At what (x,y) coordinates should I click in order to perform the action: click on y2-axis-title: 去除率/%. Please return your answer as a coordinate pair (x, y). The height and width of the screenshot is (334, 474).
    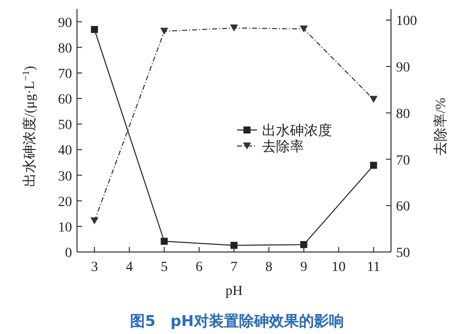
    Looking at the image, I should click on (441, 126).